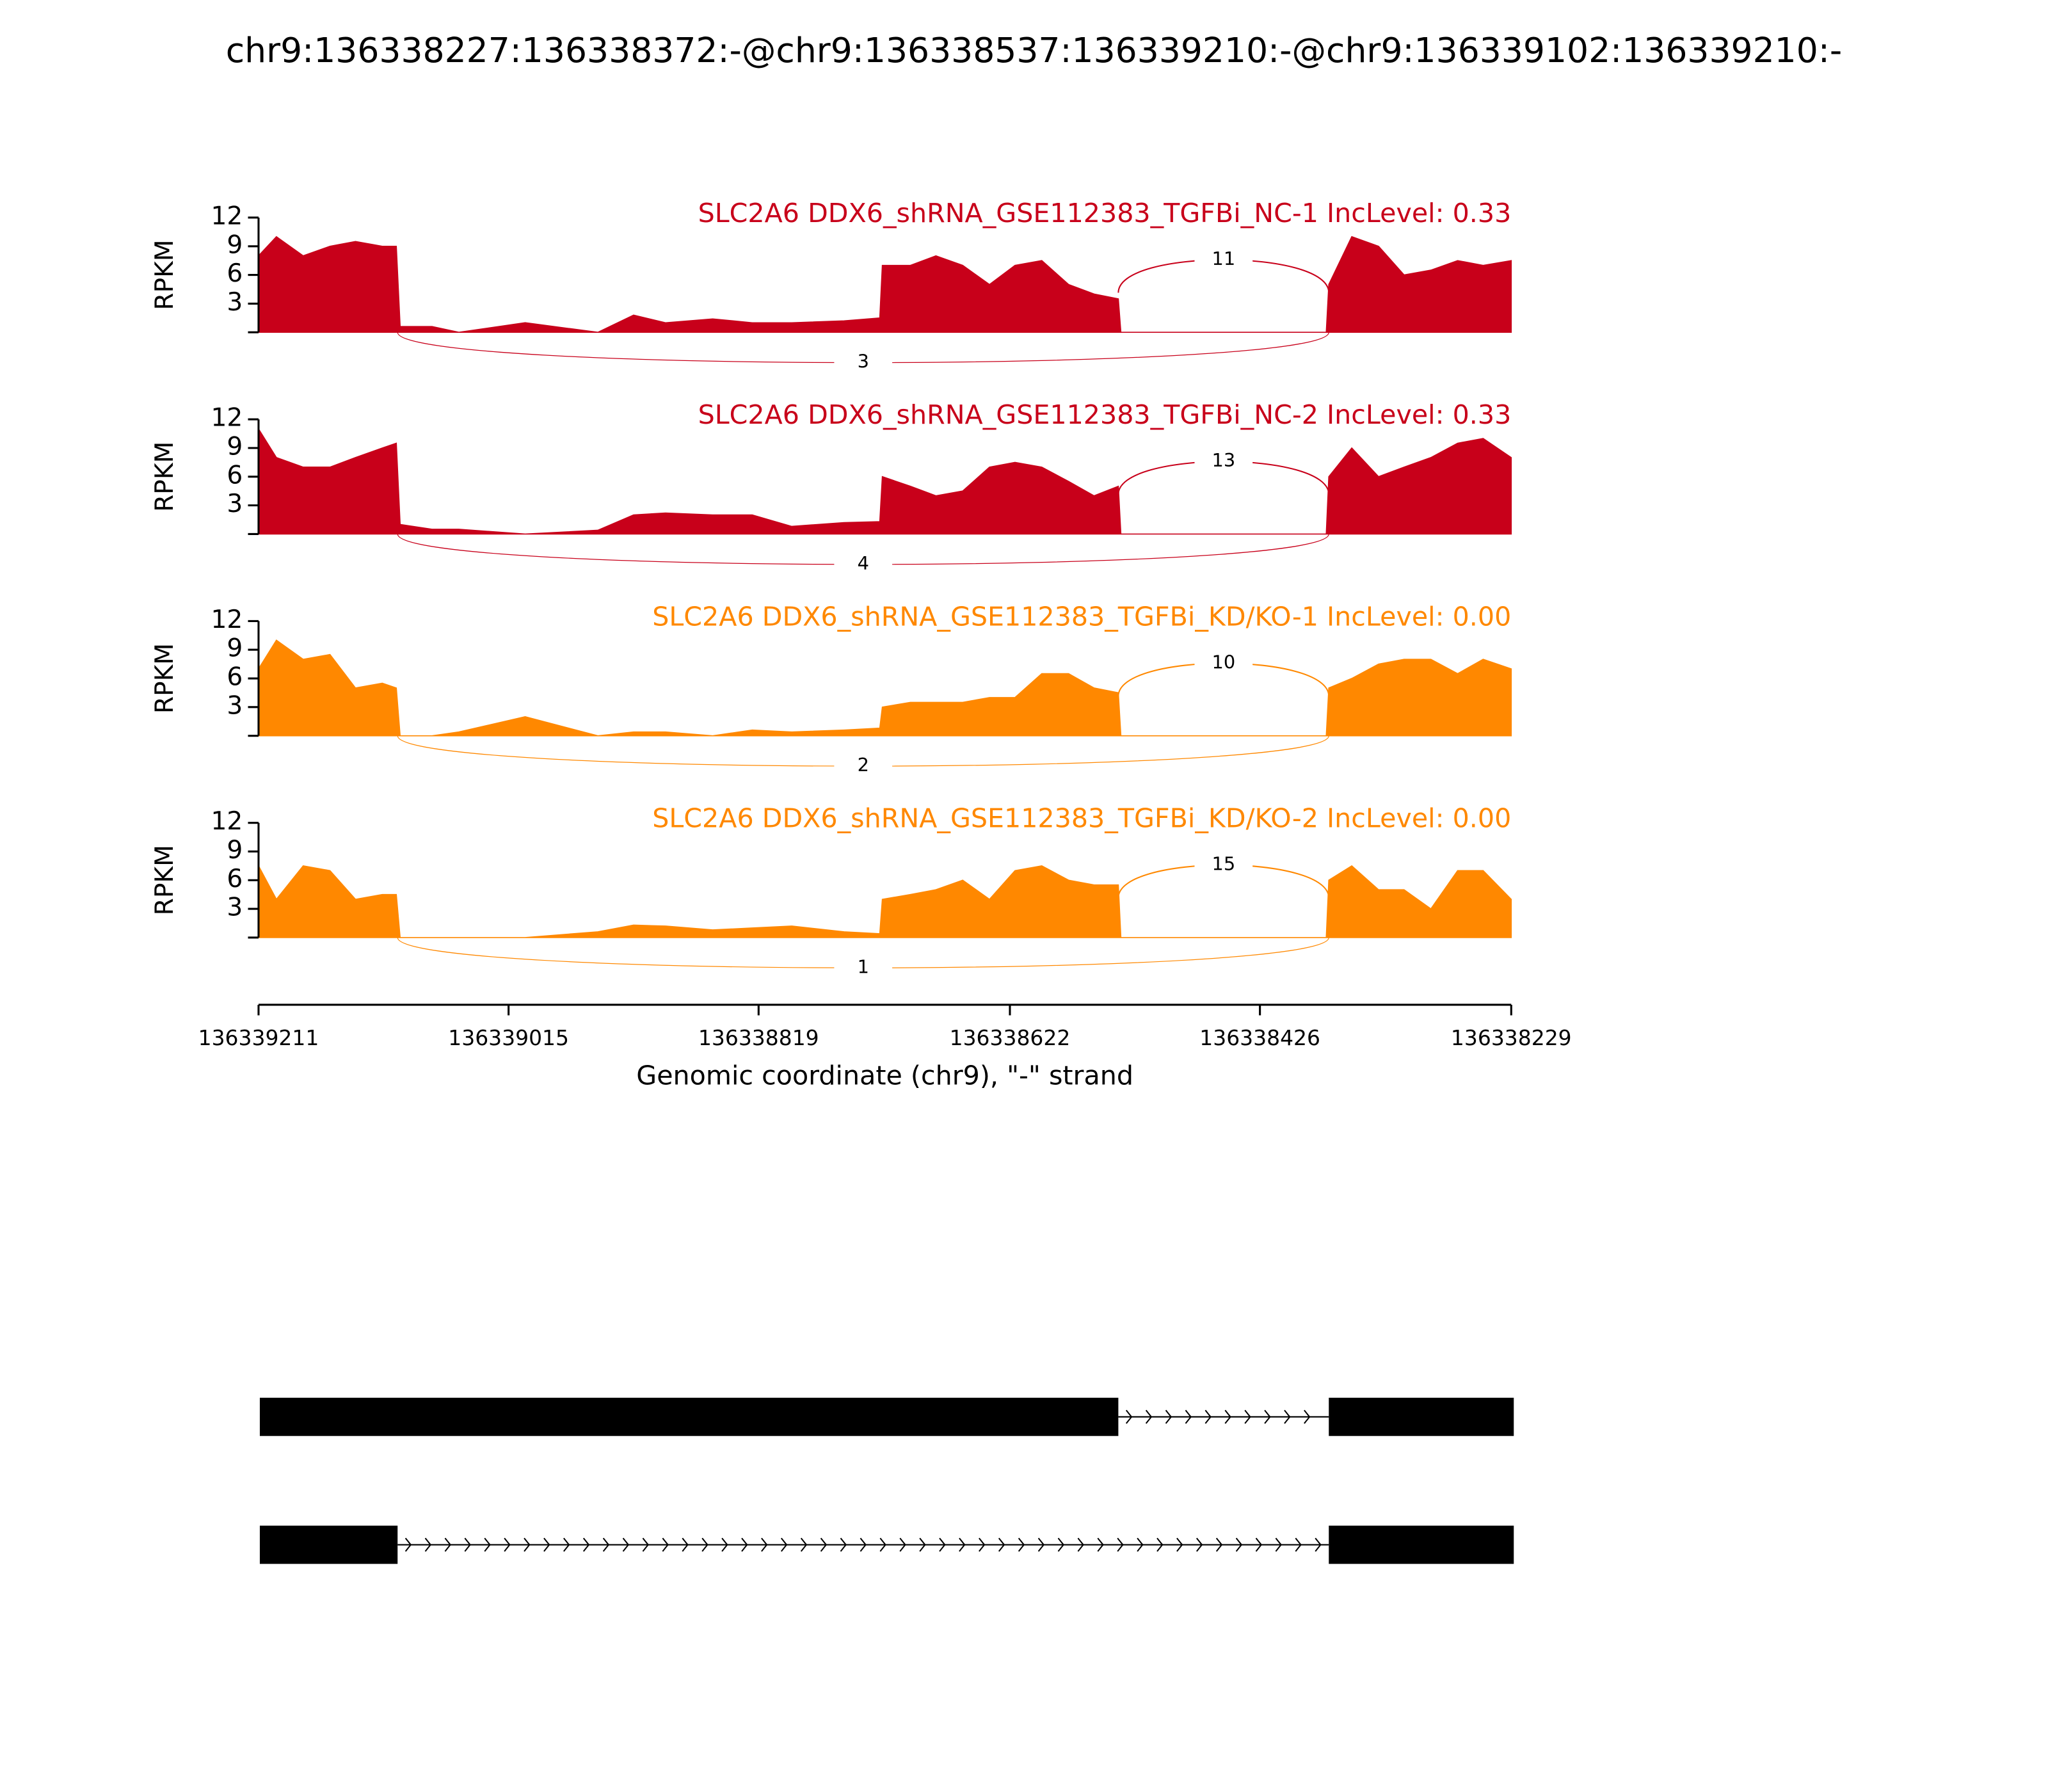 This screenshot has height=1792, width=2048. What do you see at coordinates (884, 1075) in the screenshot?
I see `x-axis-label: Genomic coordinate (chr9), "-" strand` at bounding box center [884, 1075].